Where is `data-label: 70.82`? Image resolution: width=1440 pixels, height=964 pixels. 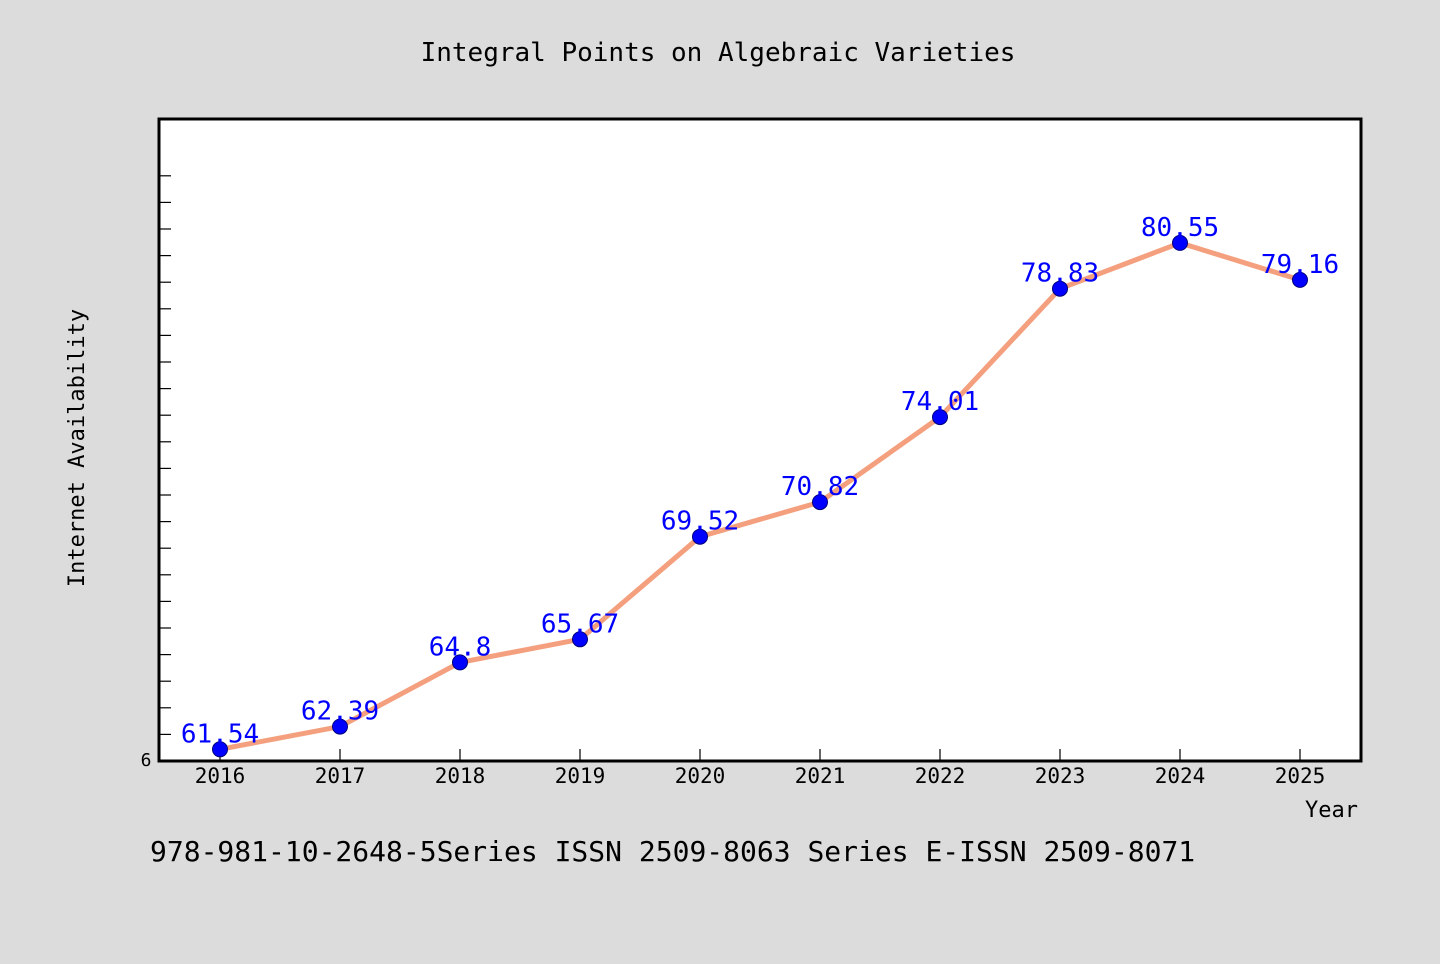 data-label: 70.82 is located at coordinates (820, 487).